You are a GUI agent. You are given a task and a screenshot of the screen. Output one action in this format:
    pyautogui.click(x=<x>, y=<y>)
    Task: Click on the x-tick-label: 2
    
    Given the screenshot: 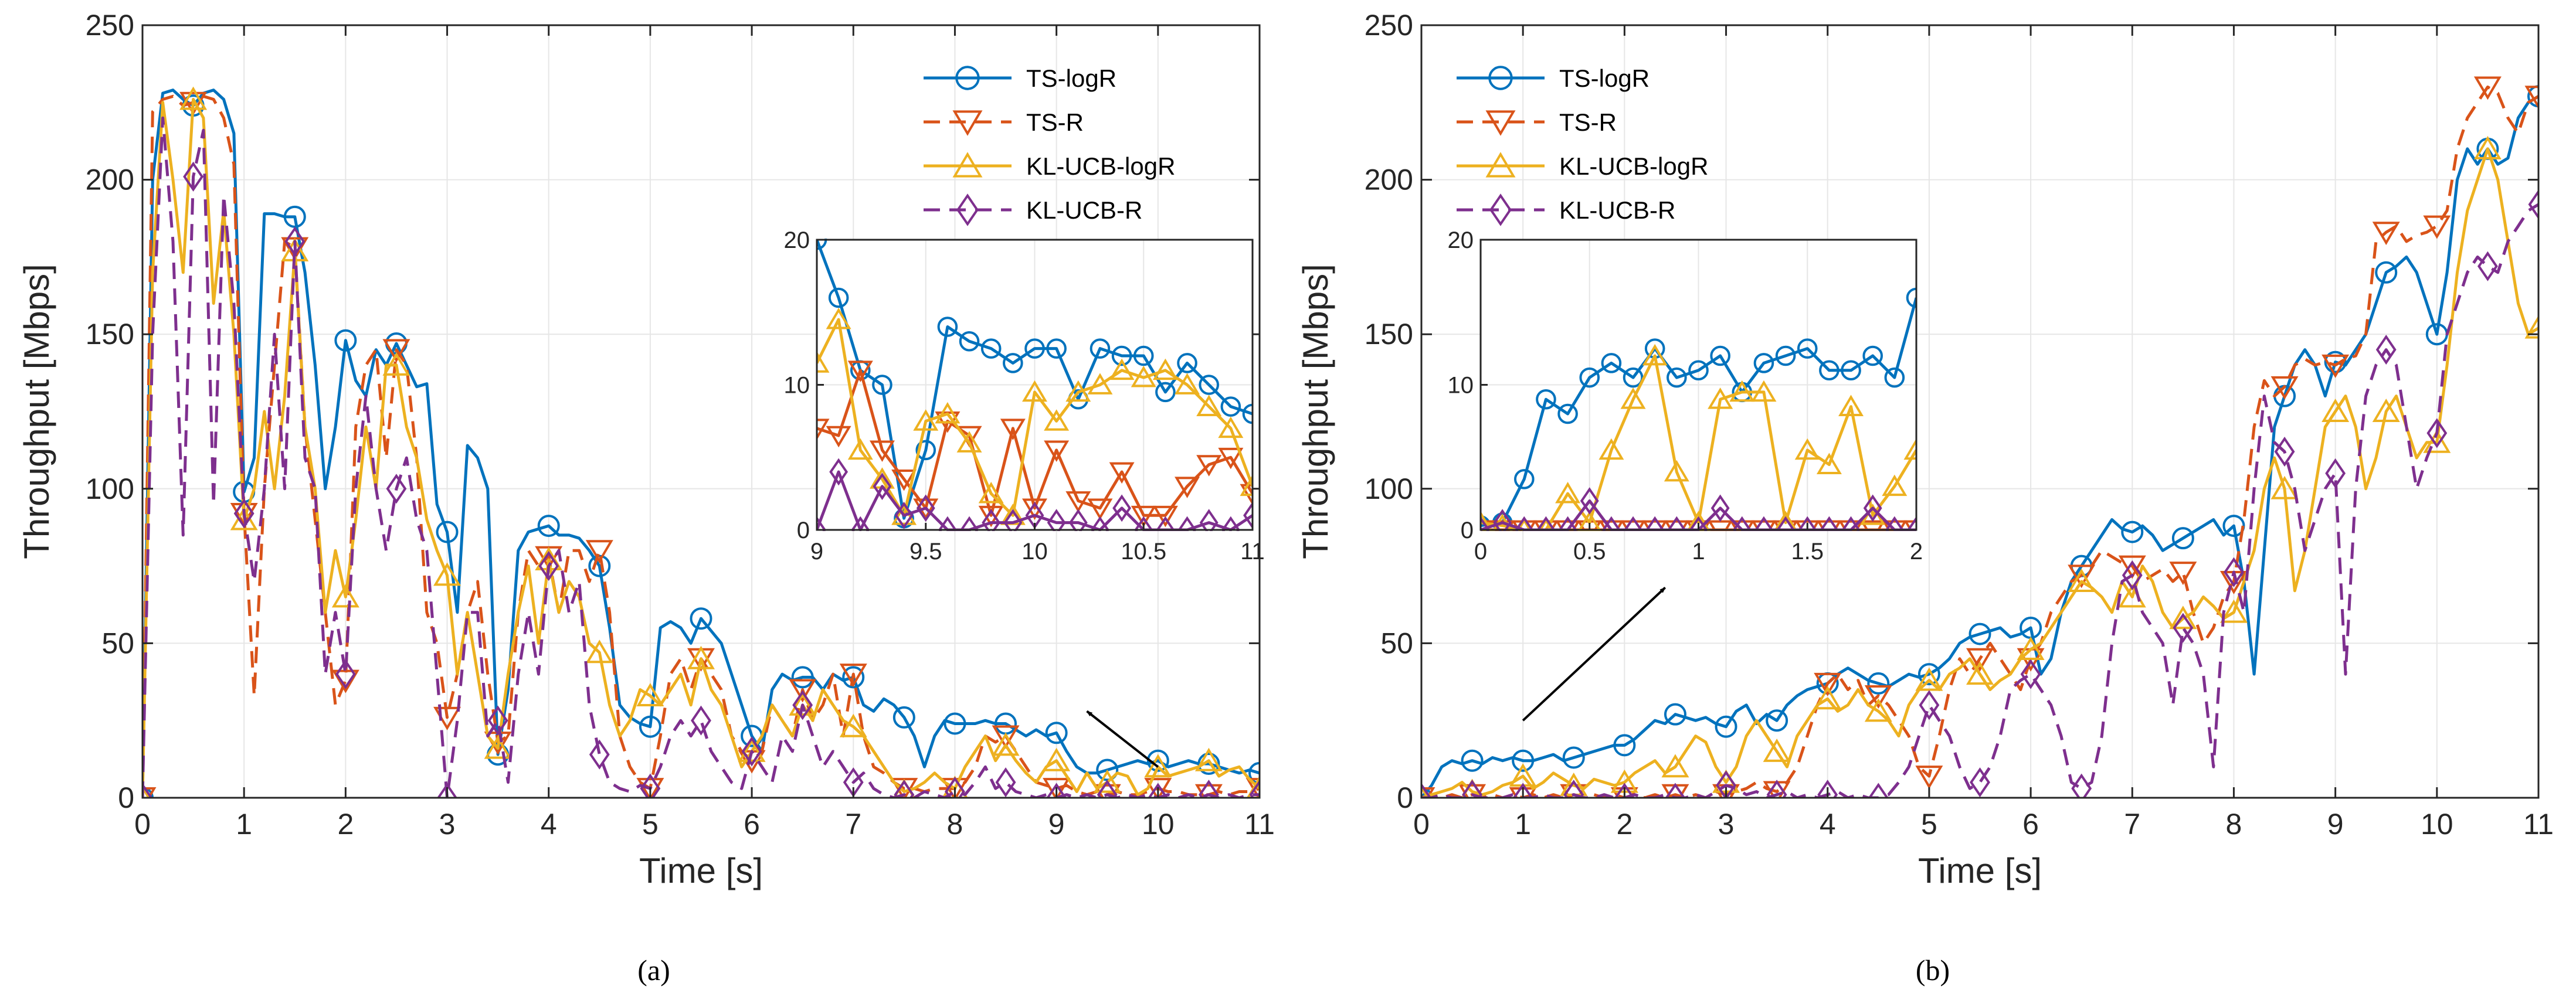 What is the action you would take?
    pyautogui.click(x=1624, y=824)
    